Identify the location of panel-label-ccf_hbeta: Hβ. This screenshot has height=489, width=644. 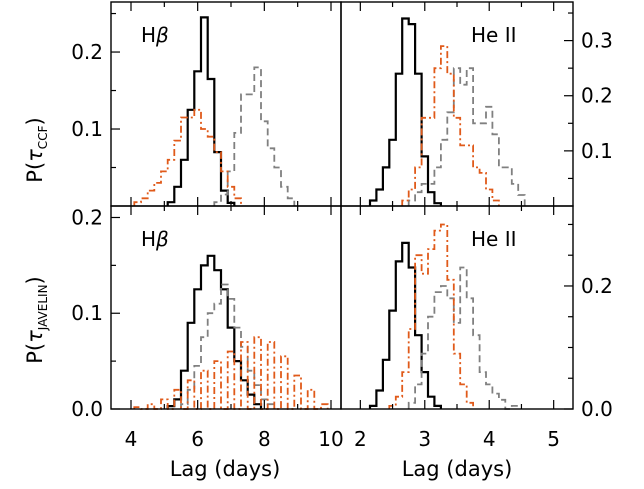
(155, 35).